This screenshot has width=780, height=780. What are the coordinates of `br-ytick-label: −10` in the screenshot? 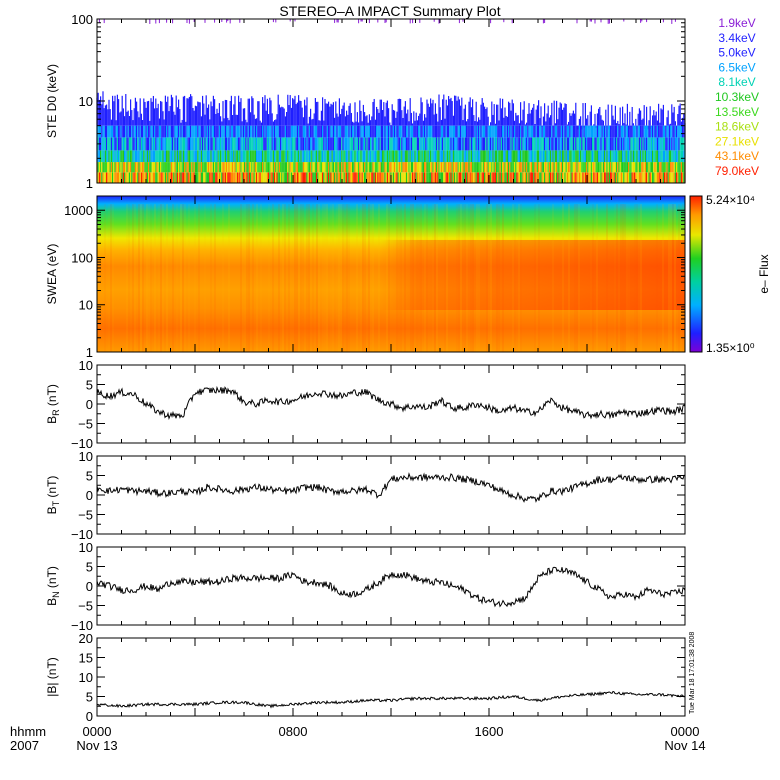 It's located at (82, 443).